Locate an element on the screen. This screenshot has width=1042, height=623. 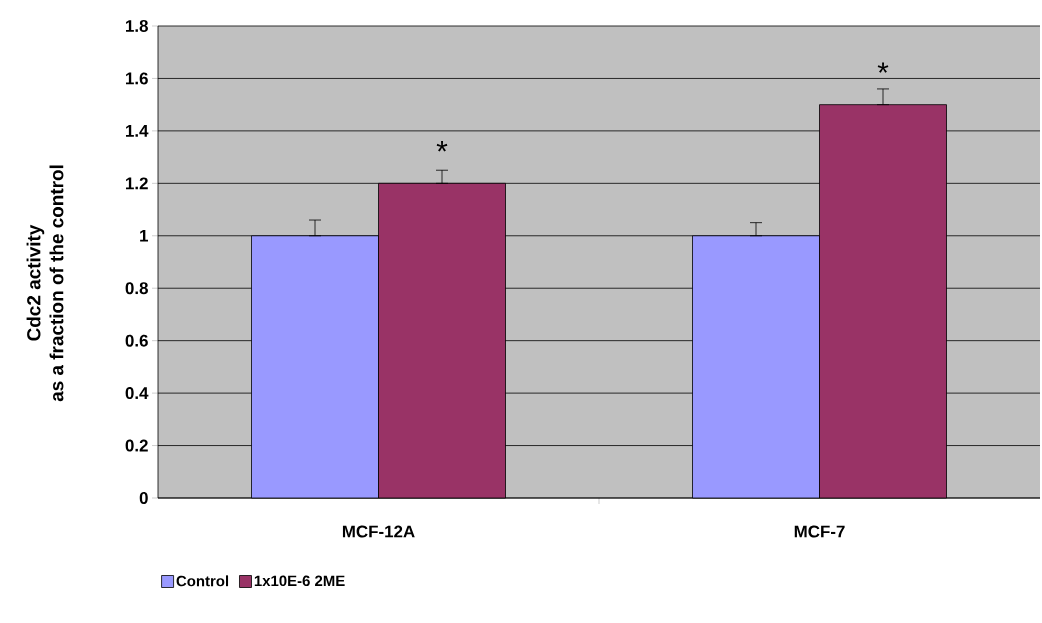
y-tick-label: 1 is located at coordinates (144, 235).